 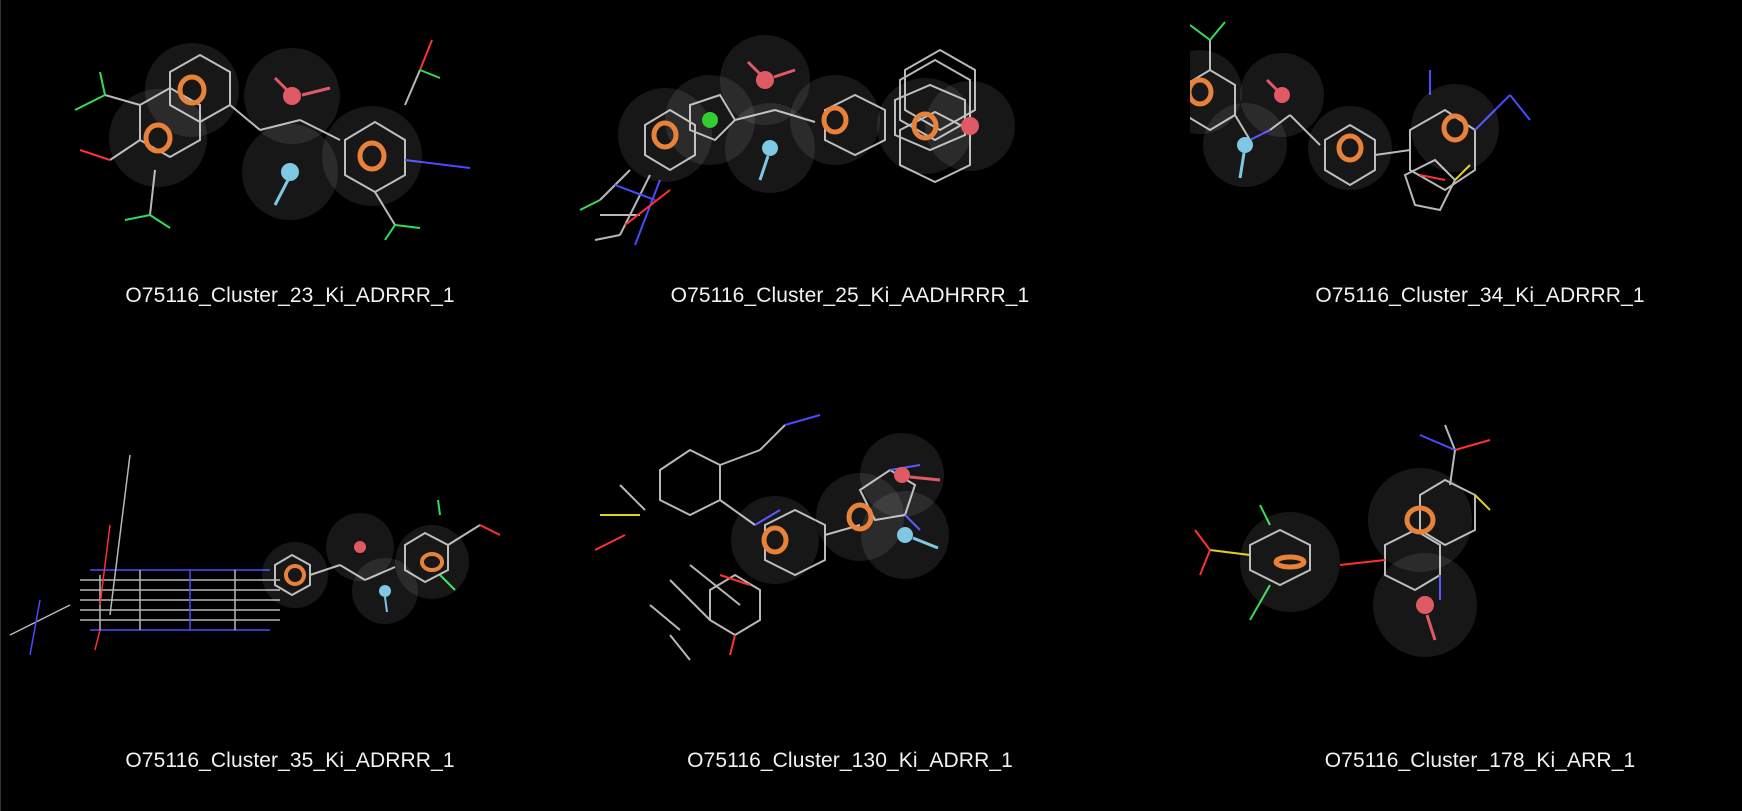 I want to click on panel-title: O75116_Cluster_178_Ki_ARR_1, so click(x=1480, y=760).